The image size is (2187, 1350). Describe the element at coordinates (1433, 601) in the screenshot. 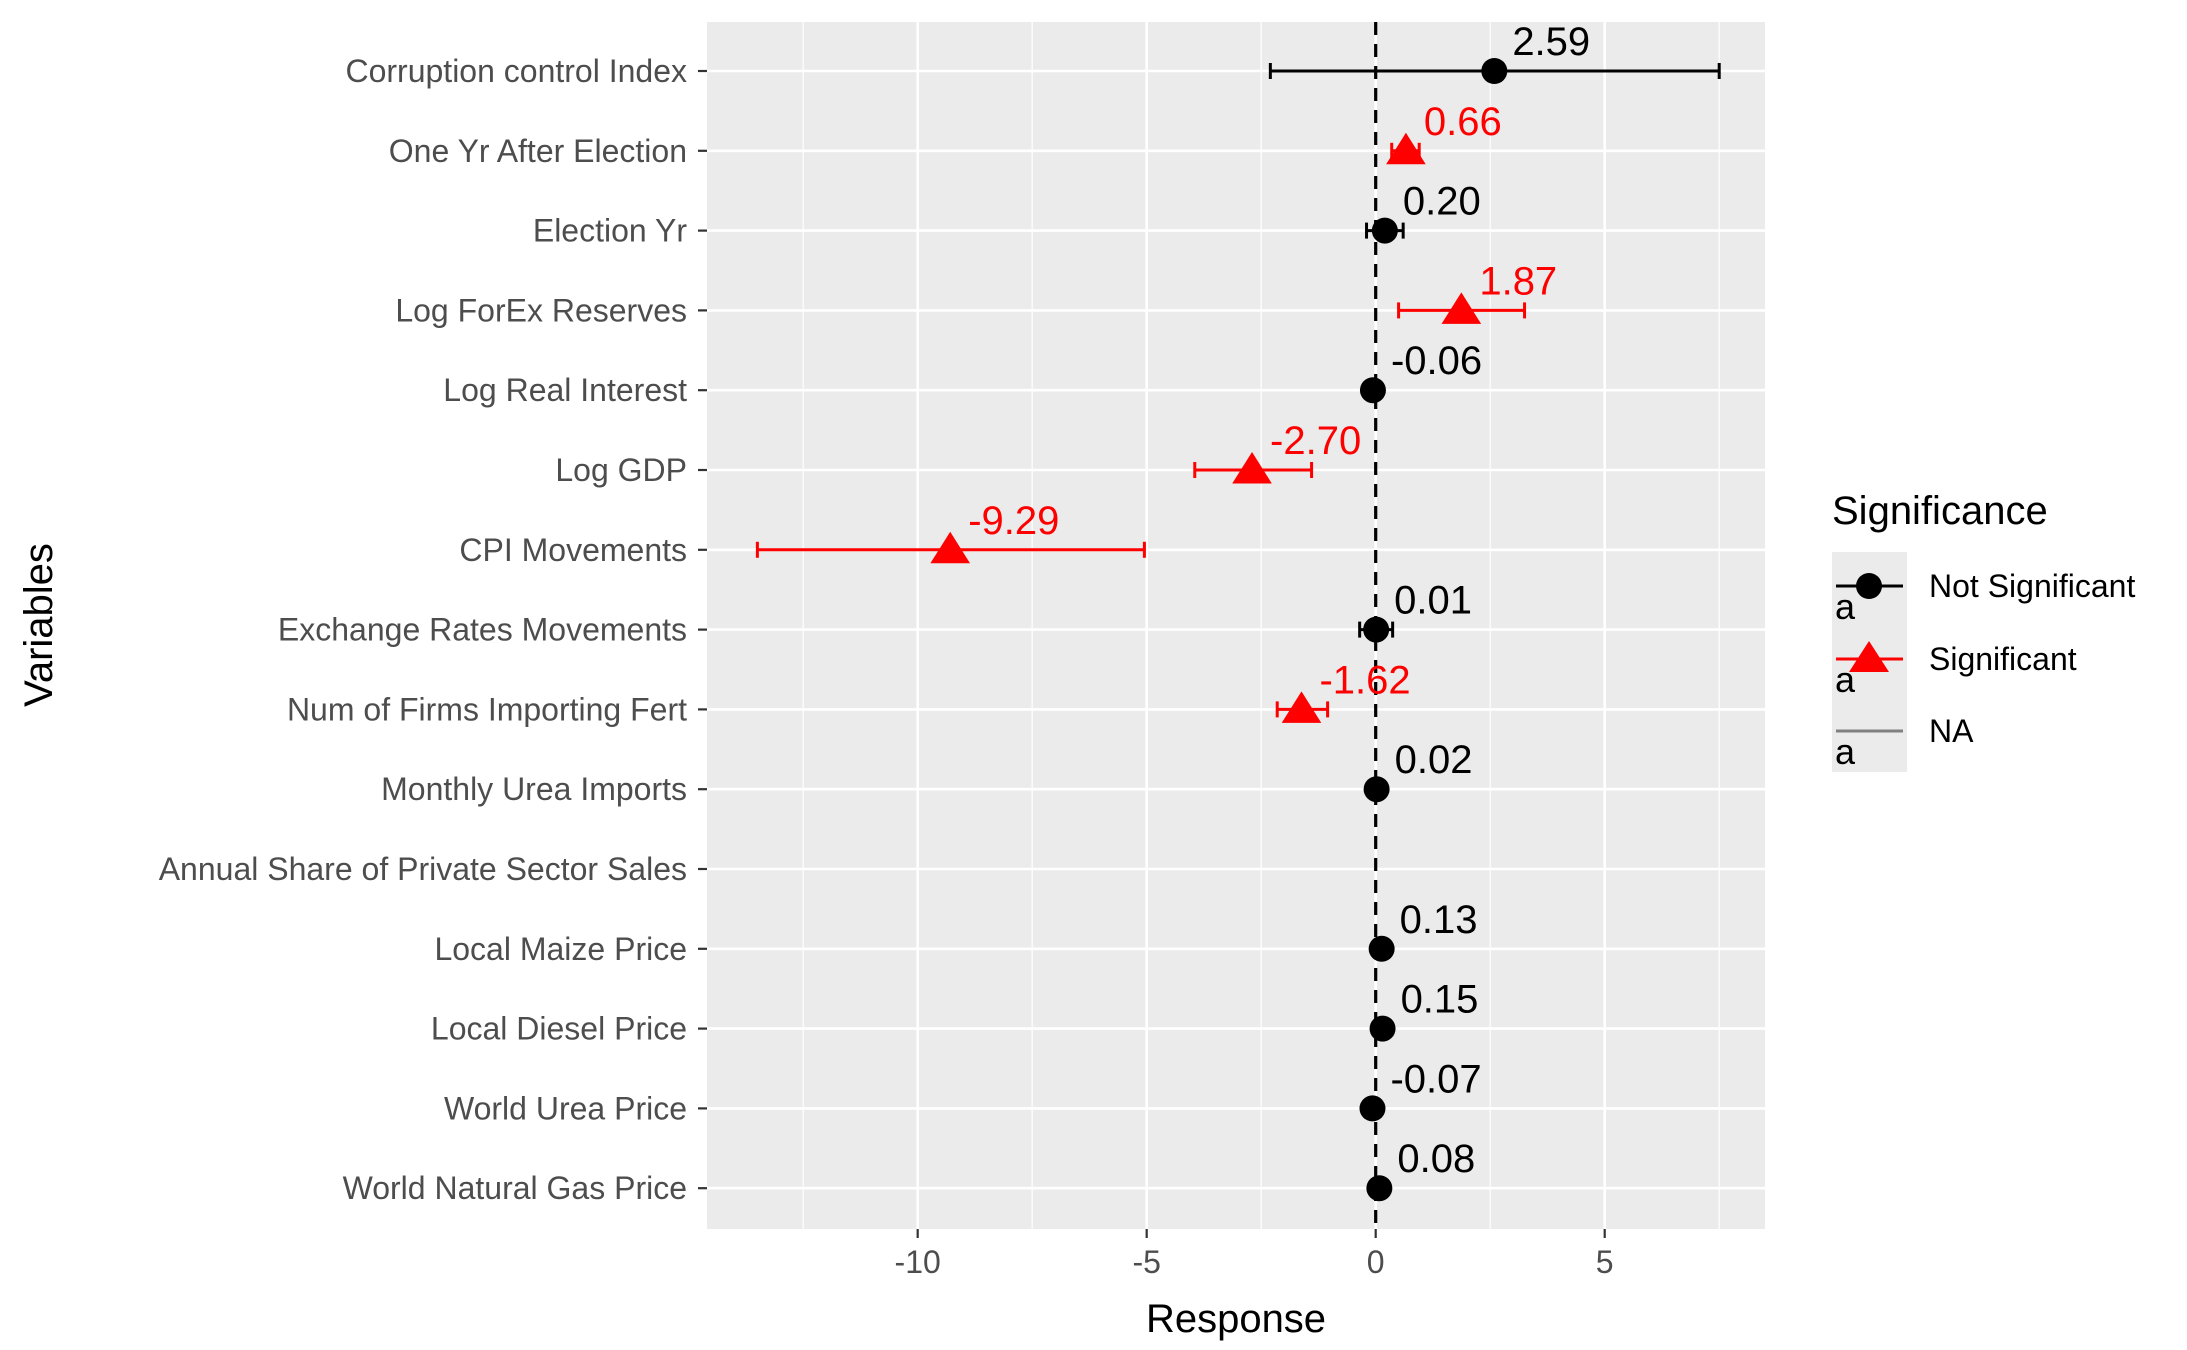

I see `data-label: 0.01` at that location.